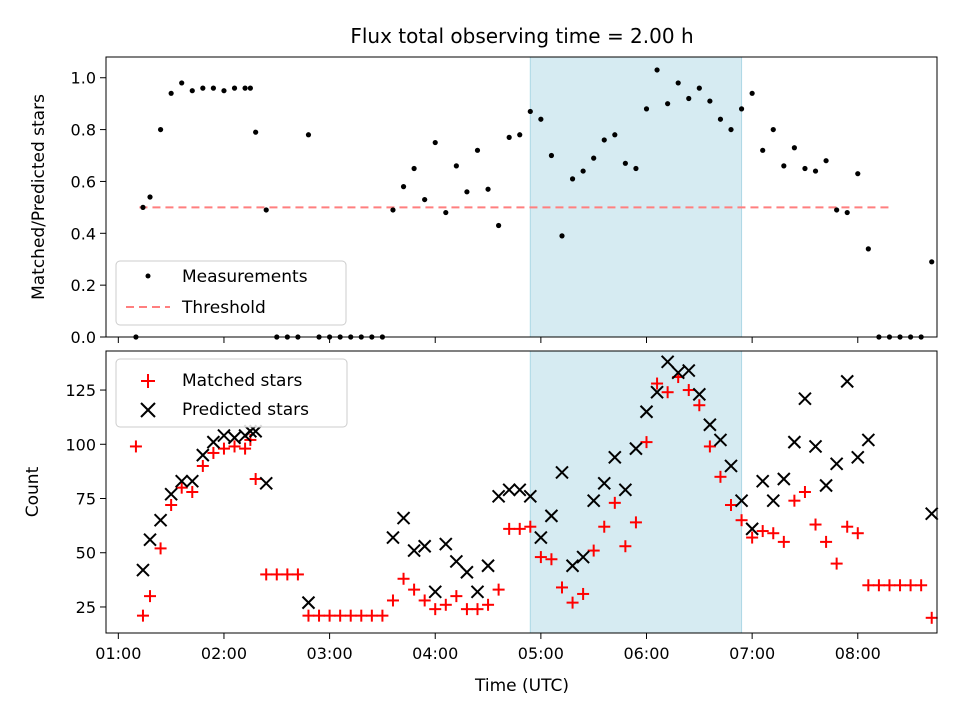 The height and width of the screenshot is (720, 960). Describe the element at coordinates (646, 653) in the screenshot. I see `x-tick-label: 06:00` at that location.